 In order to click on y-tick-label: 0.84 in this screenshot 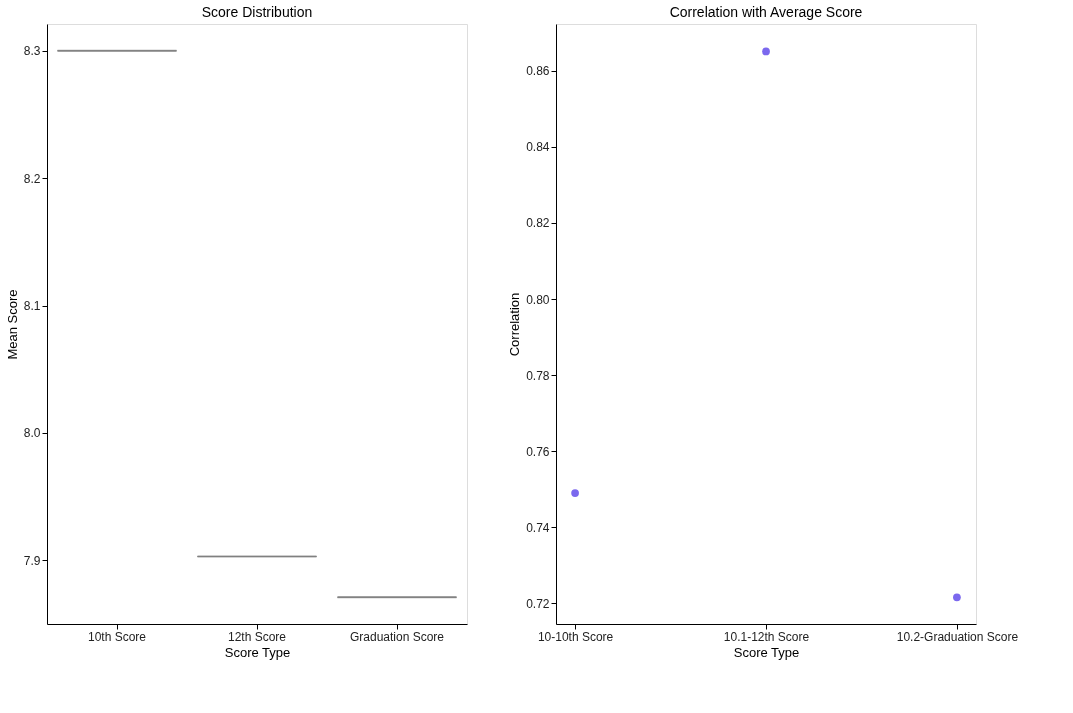, I will do `click(538, 147)`.